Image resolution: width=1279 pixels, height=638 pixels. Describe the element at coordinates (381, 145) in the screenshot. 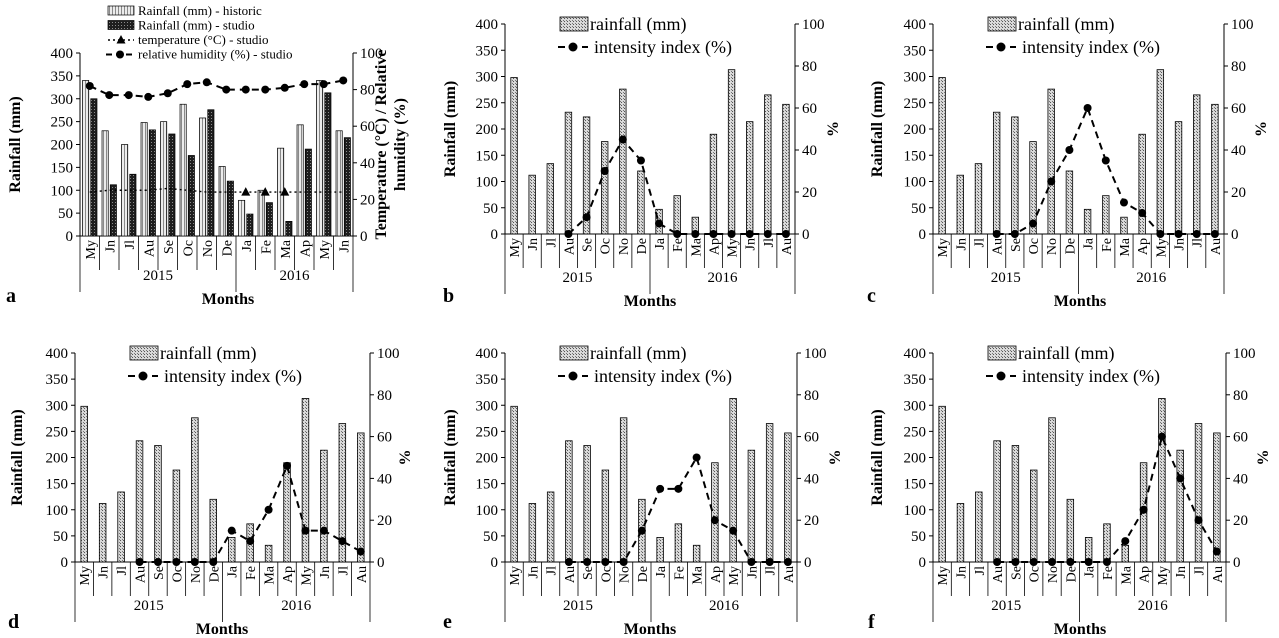

I see `y2-axis-title-line: Temperature (°C) / Relative` at that location.